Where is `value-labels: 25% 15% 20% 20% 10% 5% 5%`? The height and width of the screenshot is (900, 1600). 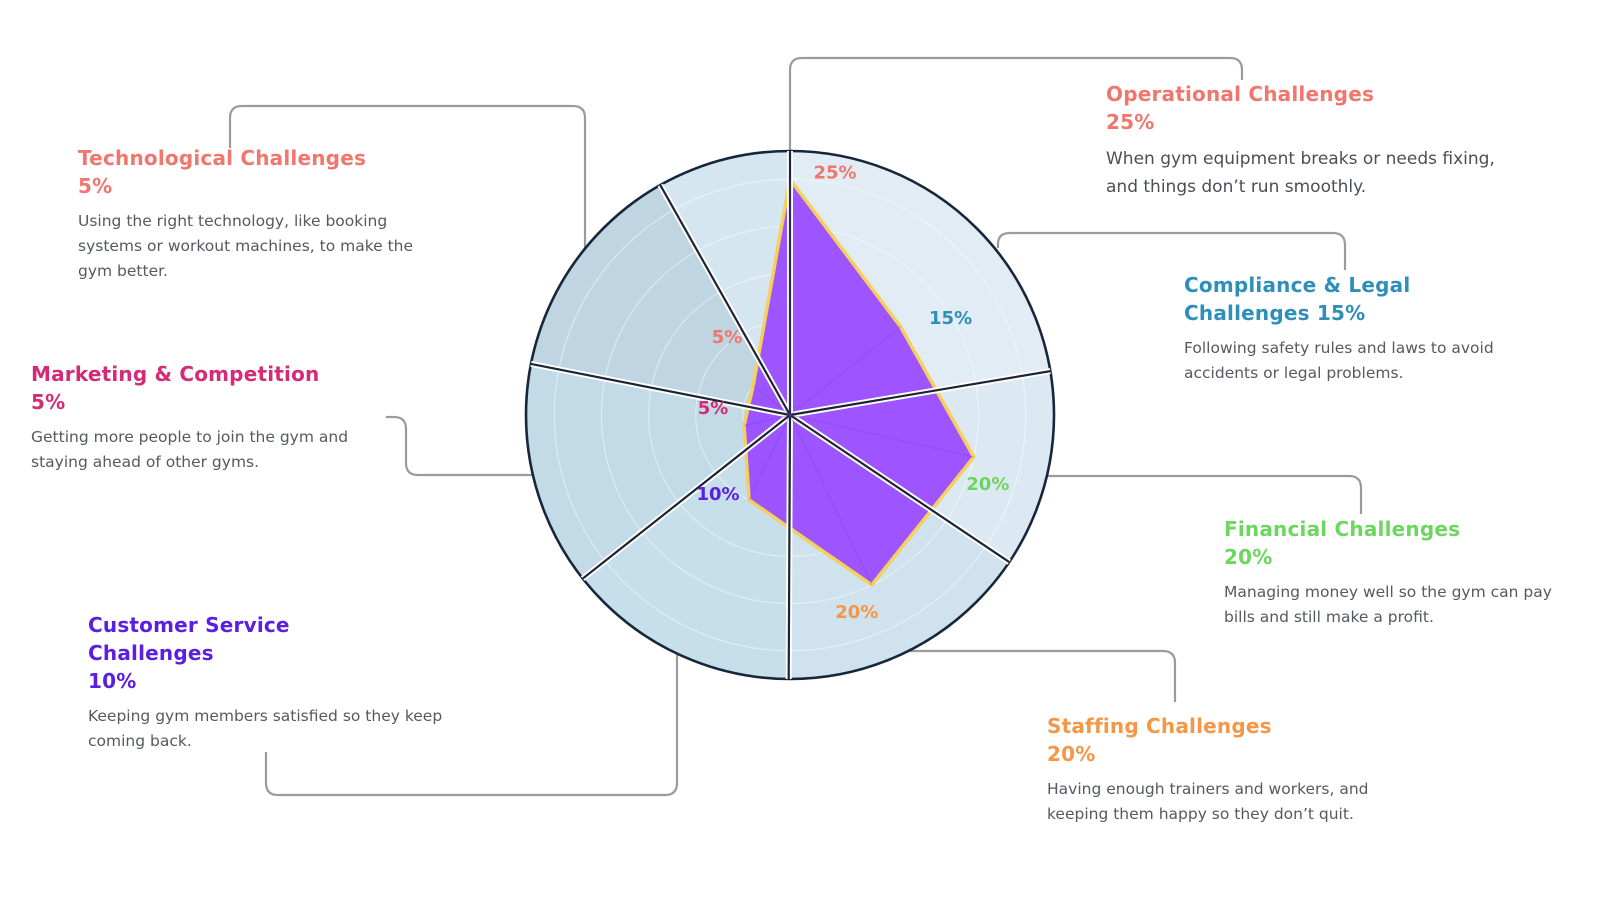 value-labels: 25% 15% 20% 20% 10% 5% 5% is located at coordinates (852, 392).